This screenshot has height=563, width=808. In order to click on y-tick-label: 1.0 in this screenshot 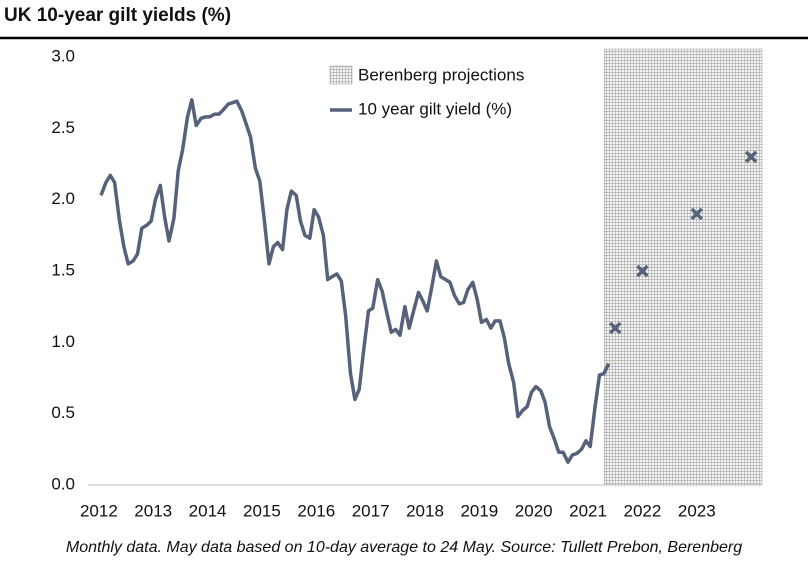, I will do `click(63, 341)`.